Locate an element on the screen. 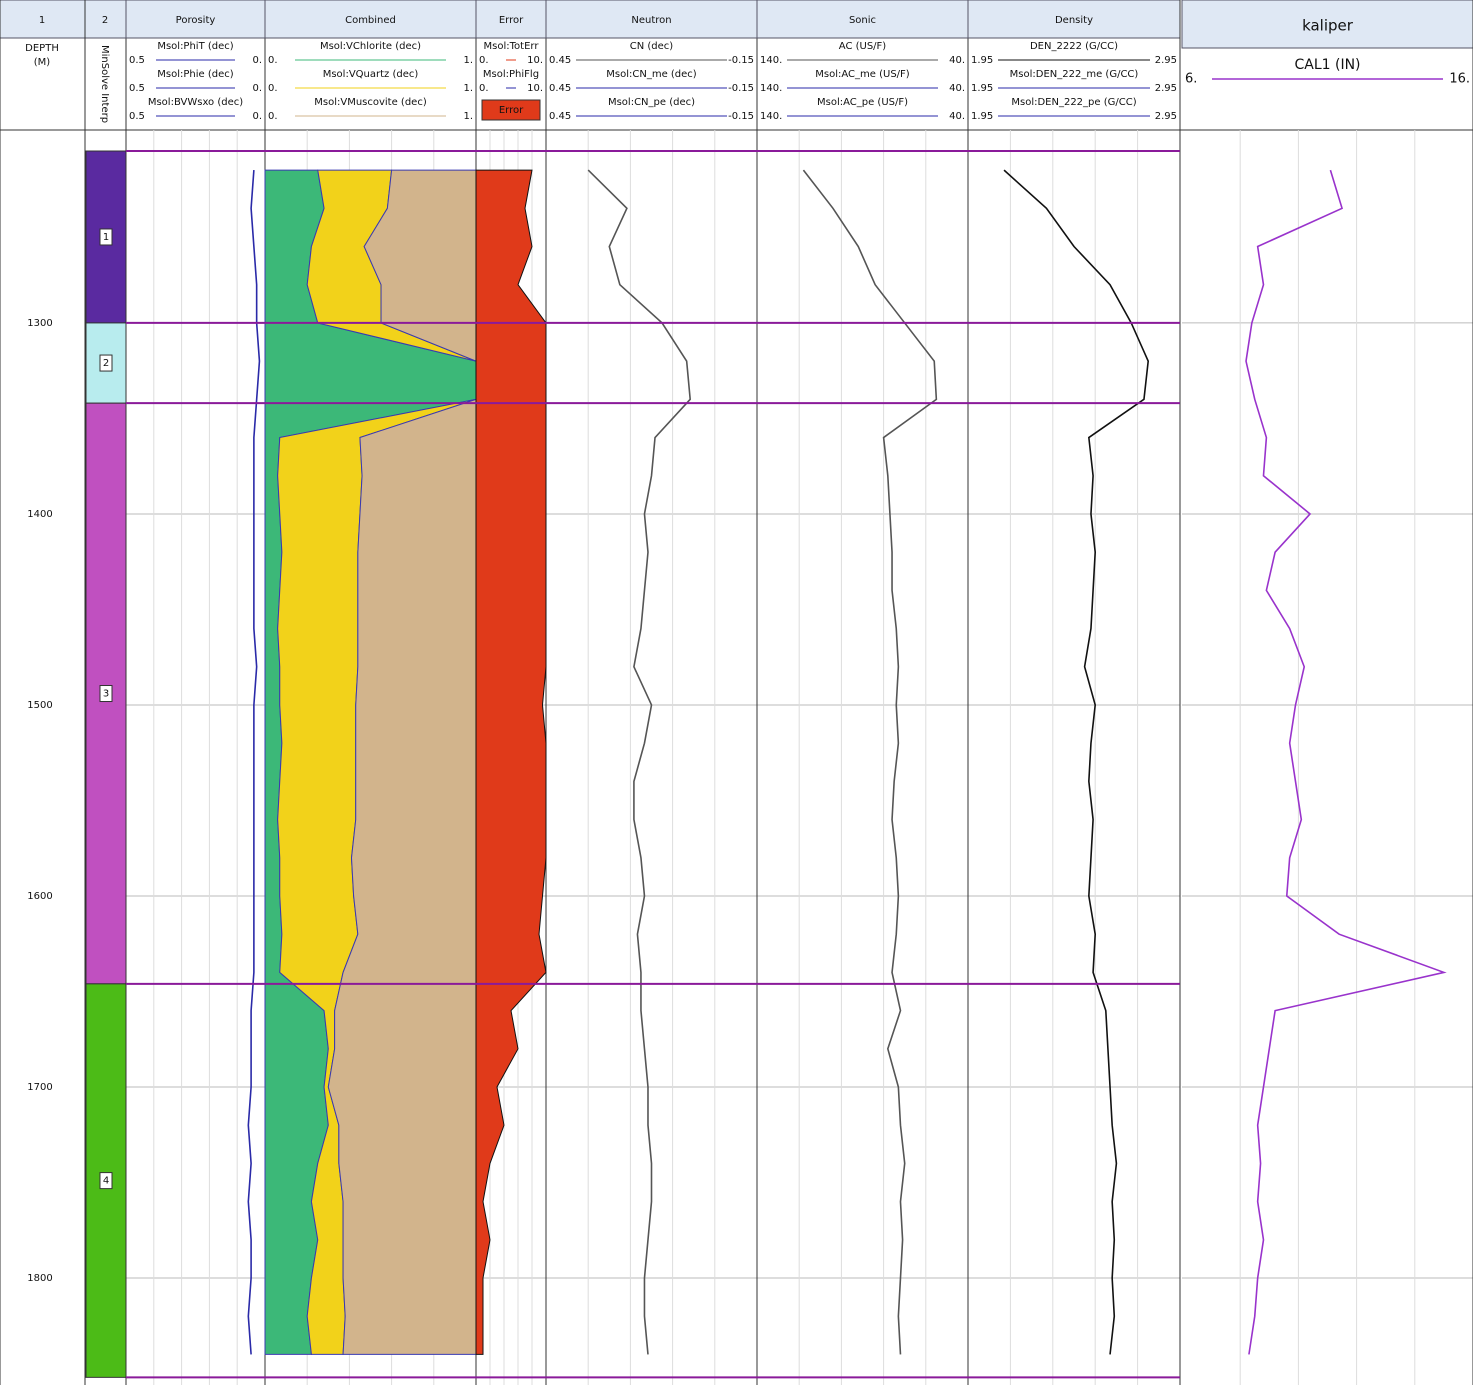  track-title: Porosity is located at coordinates (196, 20).